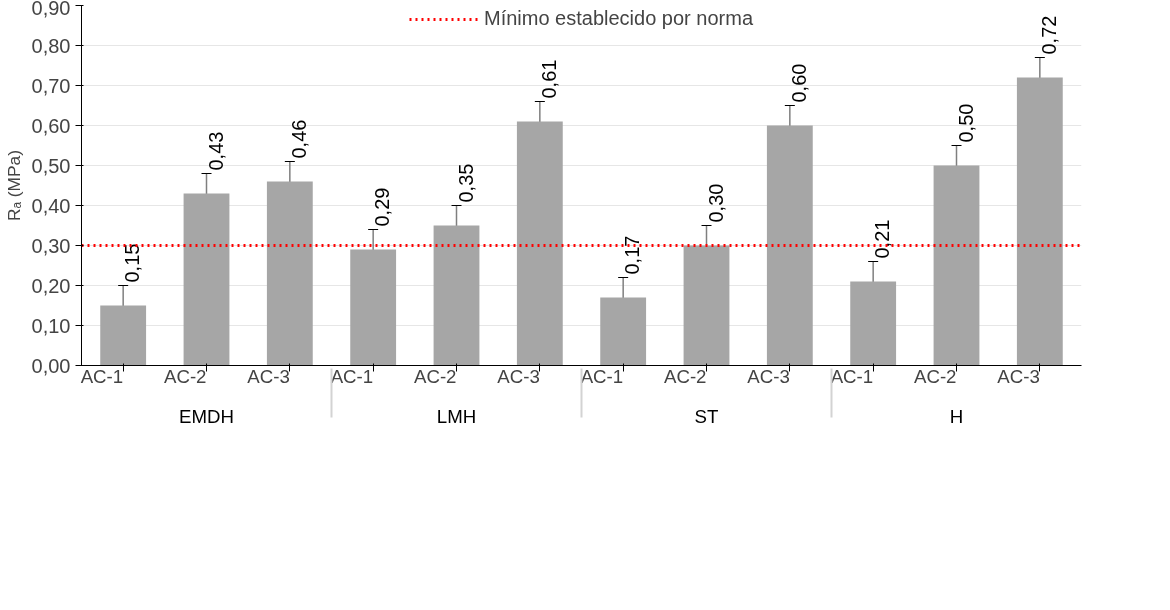 This screenshot has height=610, width=1170. What do you see at coordinates (548, 79) in the screenshot?
I see `data-label: 0,61` at bounding box center [548, 79].